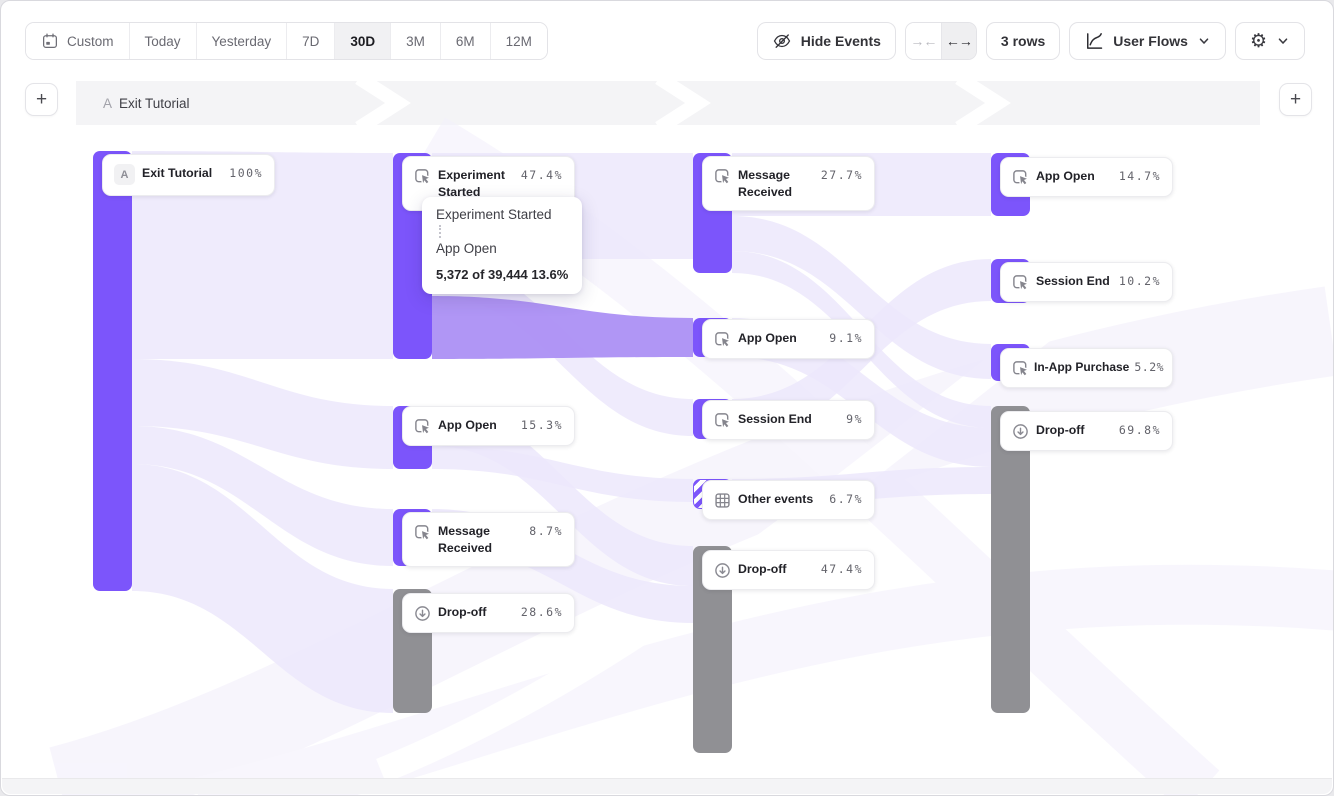  I want to click on flow-node-card-dropoff-2: Drop-off 28.6%, so click(488, 613).